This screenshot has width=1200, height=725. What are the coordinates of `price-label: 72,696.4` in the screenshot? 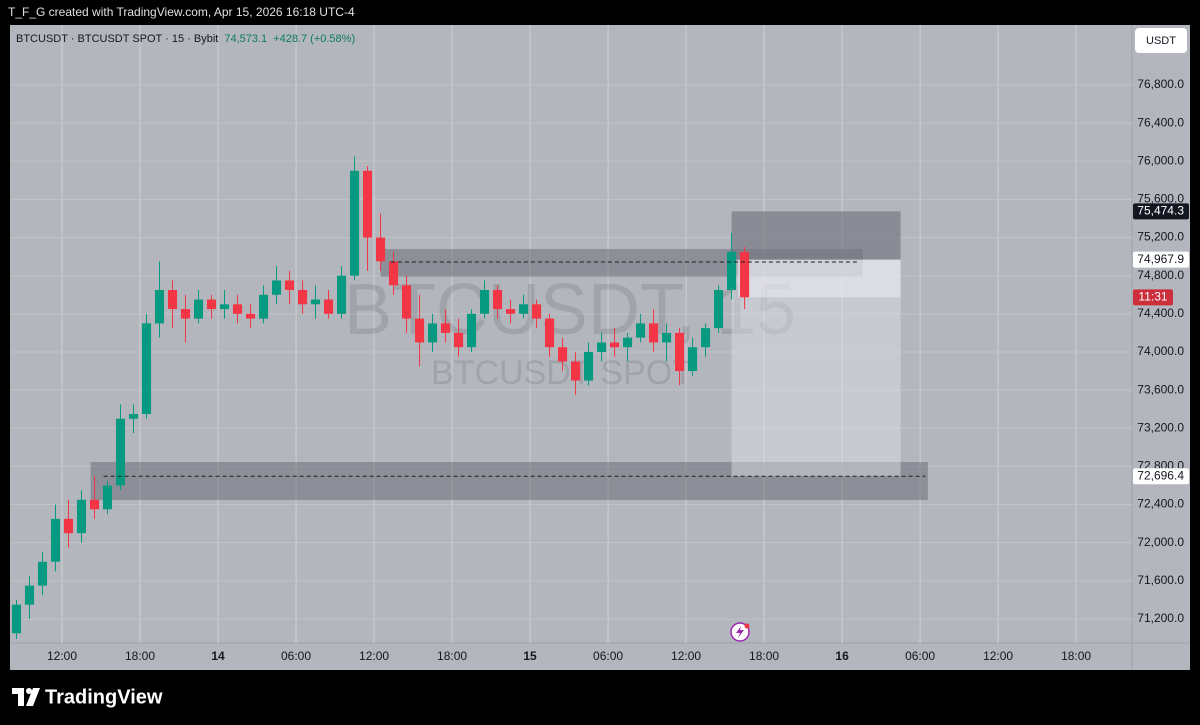 It's located at (1160, 475).